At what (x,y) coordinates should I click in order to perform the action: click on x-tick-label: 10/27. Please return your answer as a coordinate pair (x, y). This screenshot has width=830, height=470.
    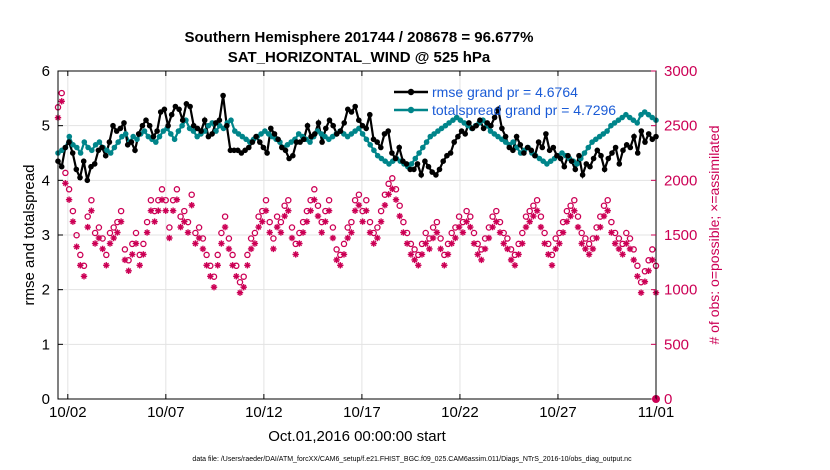
    Looking at the image, I should click on (558, 412).